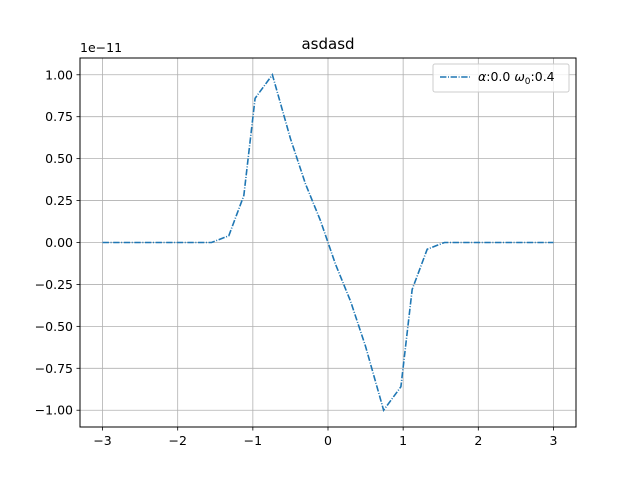 This screenshot has width=640, height=480. I want to click on legend-alpha-value: :0.0, so click(500, 76).